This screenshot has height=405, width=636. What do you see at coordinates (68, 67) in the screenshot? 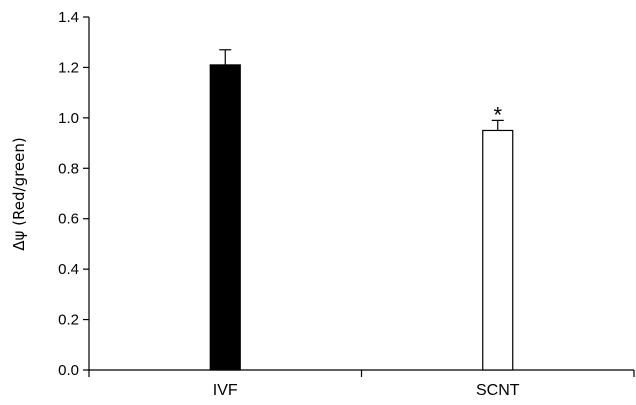
I see `y-tick-label: 1.2` at bounding box center [68, 67].